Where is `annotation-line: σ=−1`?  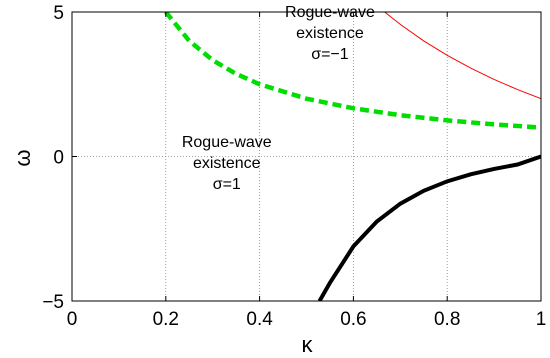 annotation-line: σ=−1 is located at coordinates (330, 54).